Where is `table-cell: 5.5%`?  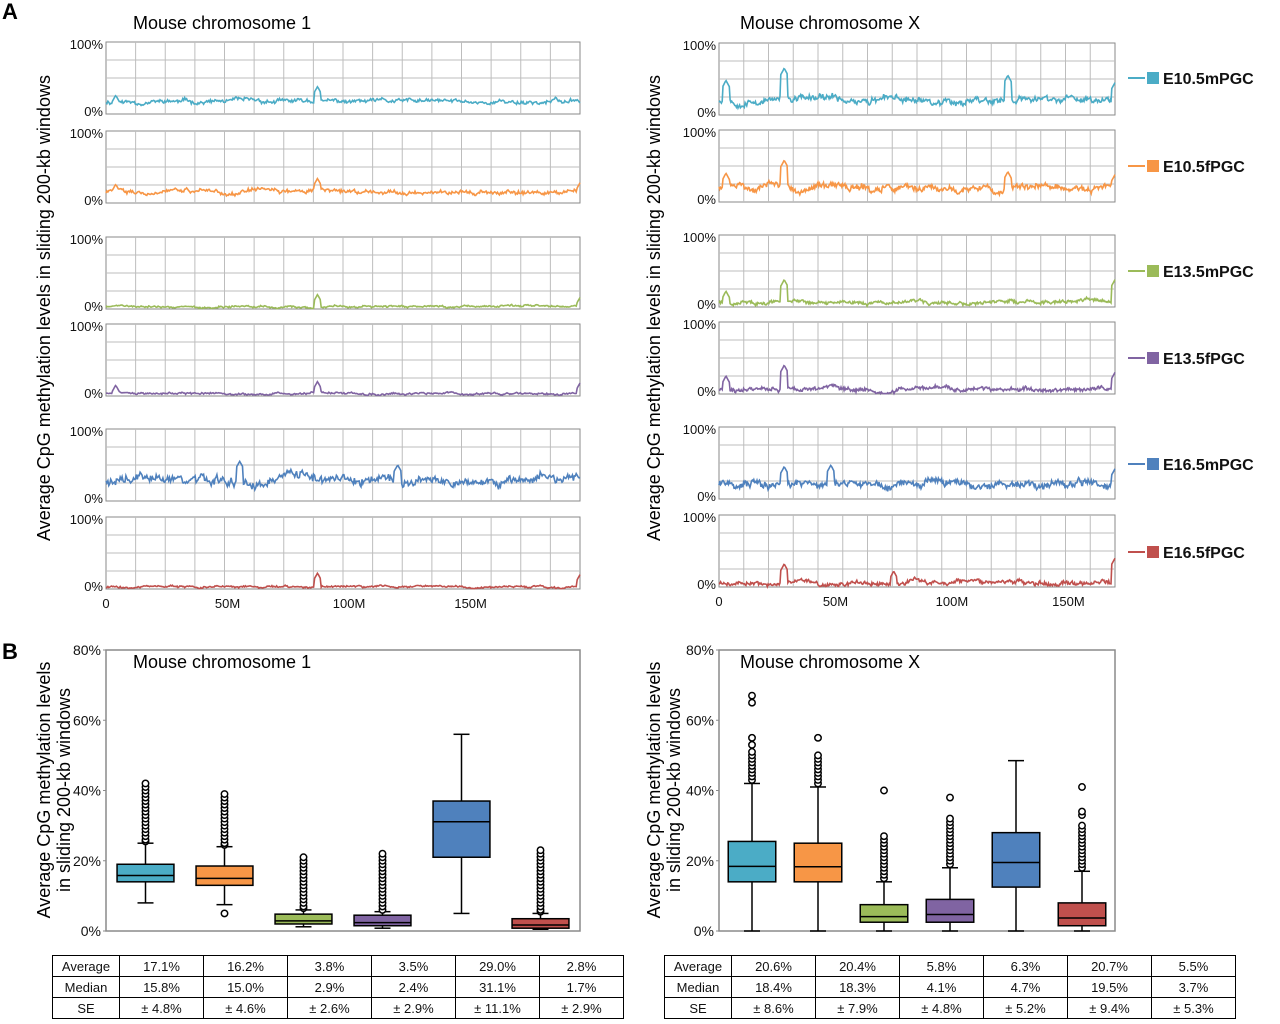
table-cell: 5.5% is located at coordinates (1193, 966).